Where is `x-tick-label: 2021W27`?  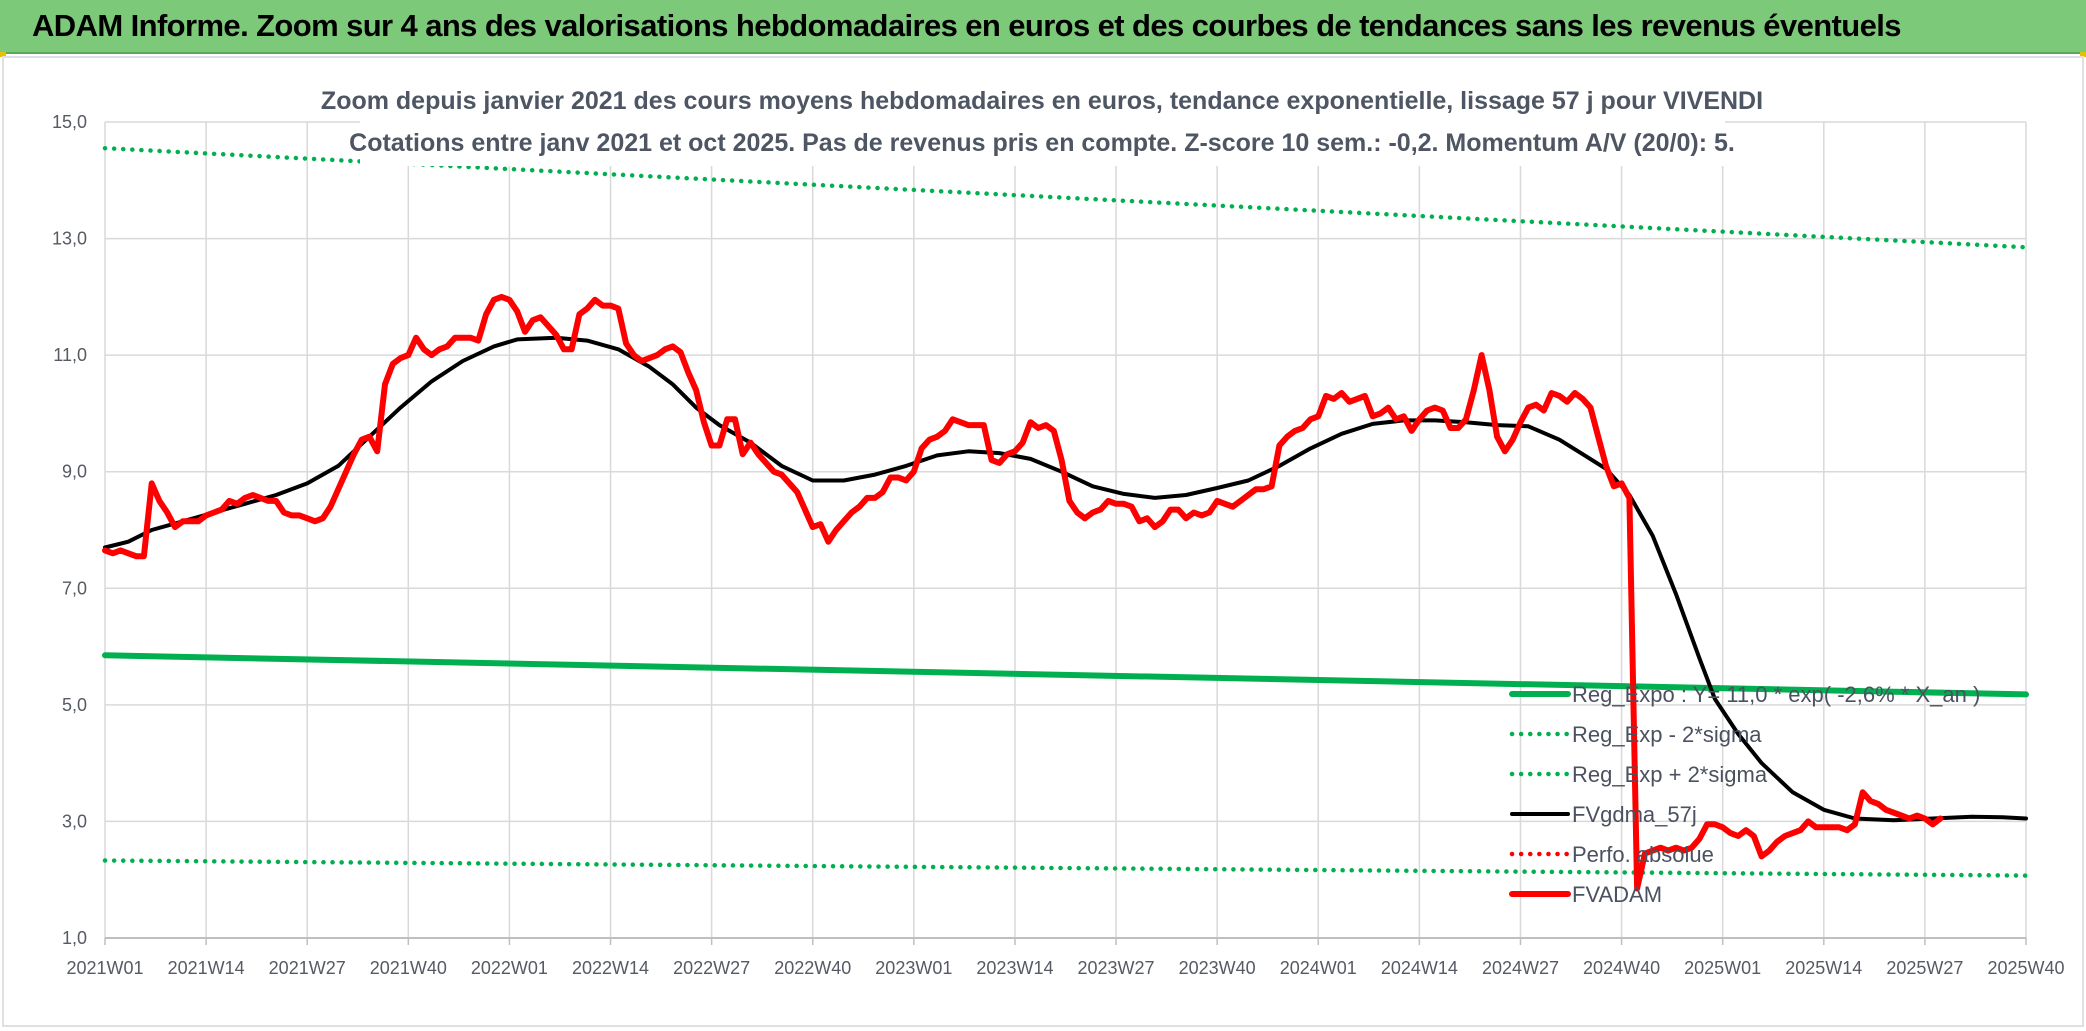 x-tick-label: 2021W27 is located at coordinates (307, 968).